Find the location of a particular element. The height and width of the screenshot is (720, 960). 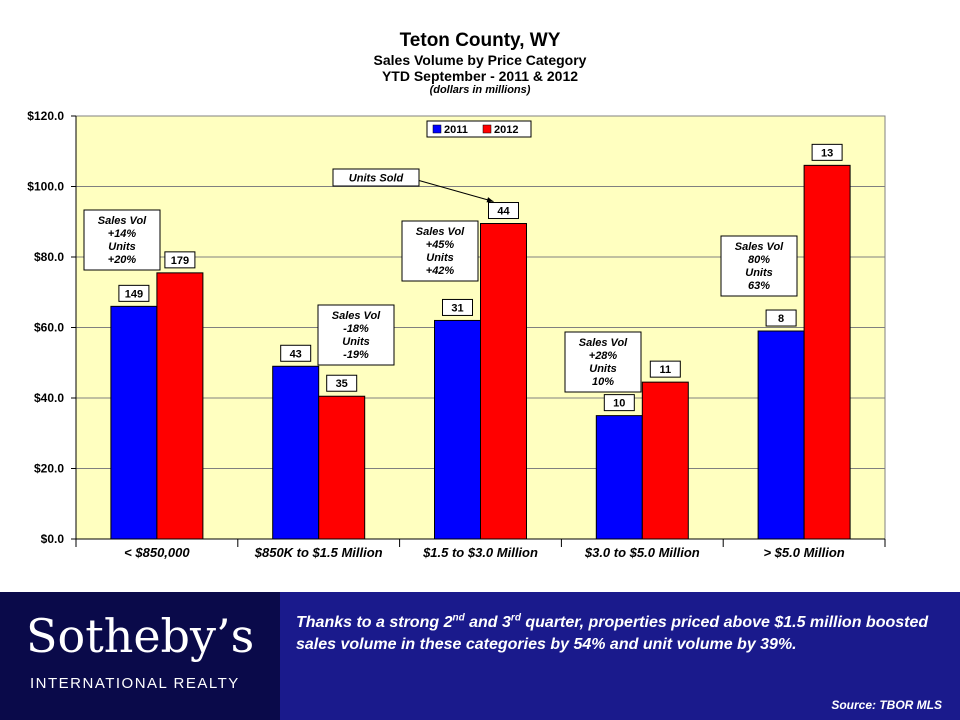

y-tick-label: $40.0 is located at coordinates (49, 398).